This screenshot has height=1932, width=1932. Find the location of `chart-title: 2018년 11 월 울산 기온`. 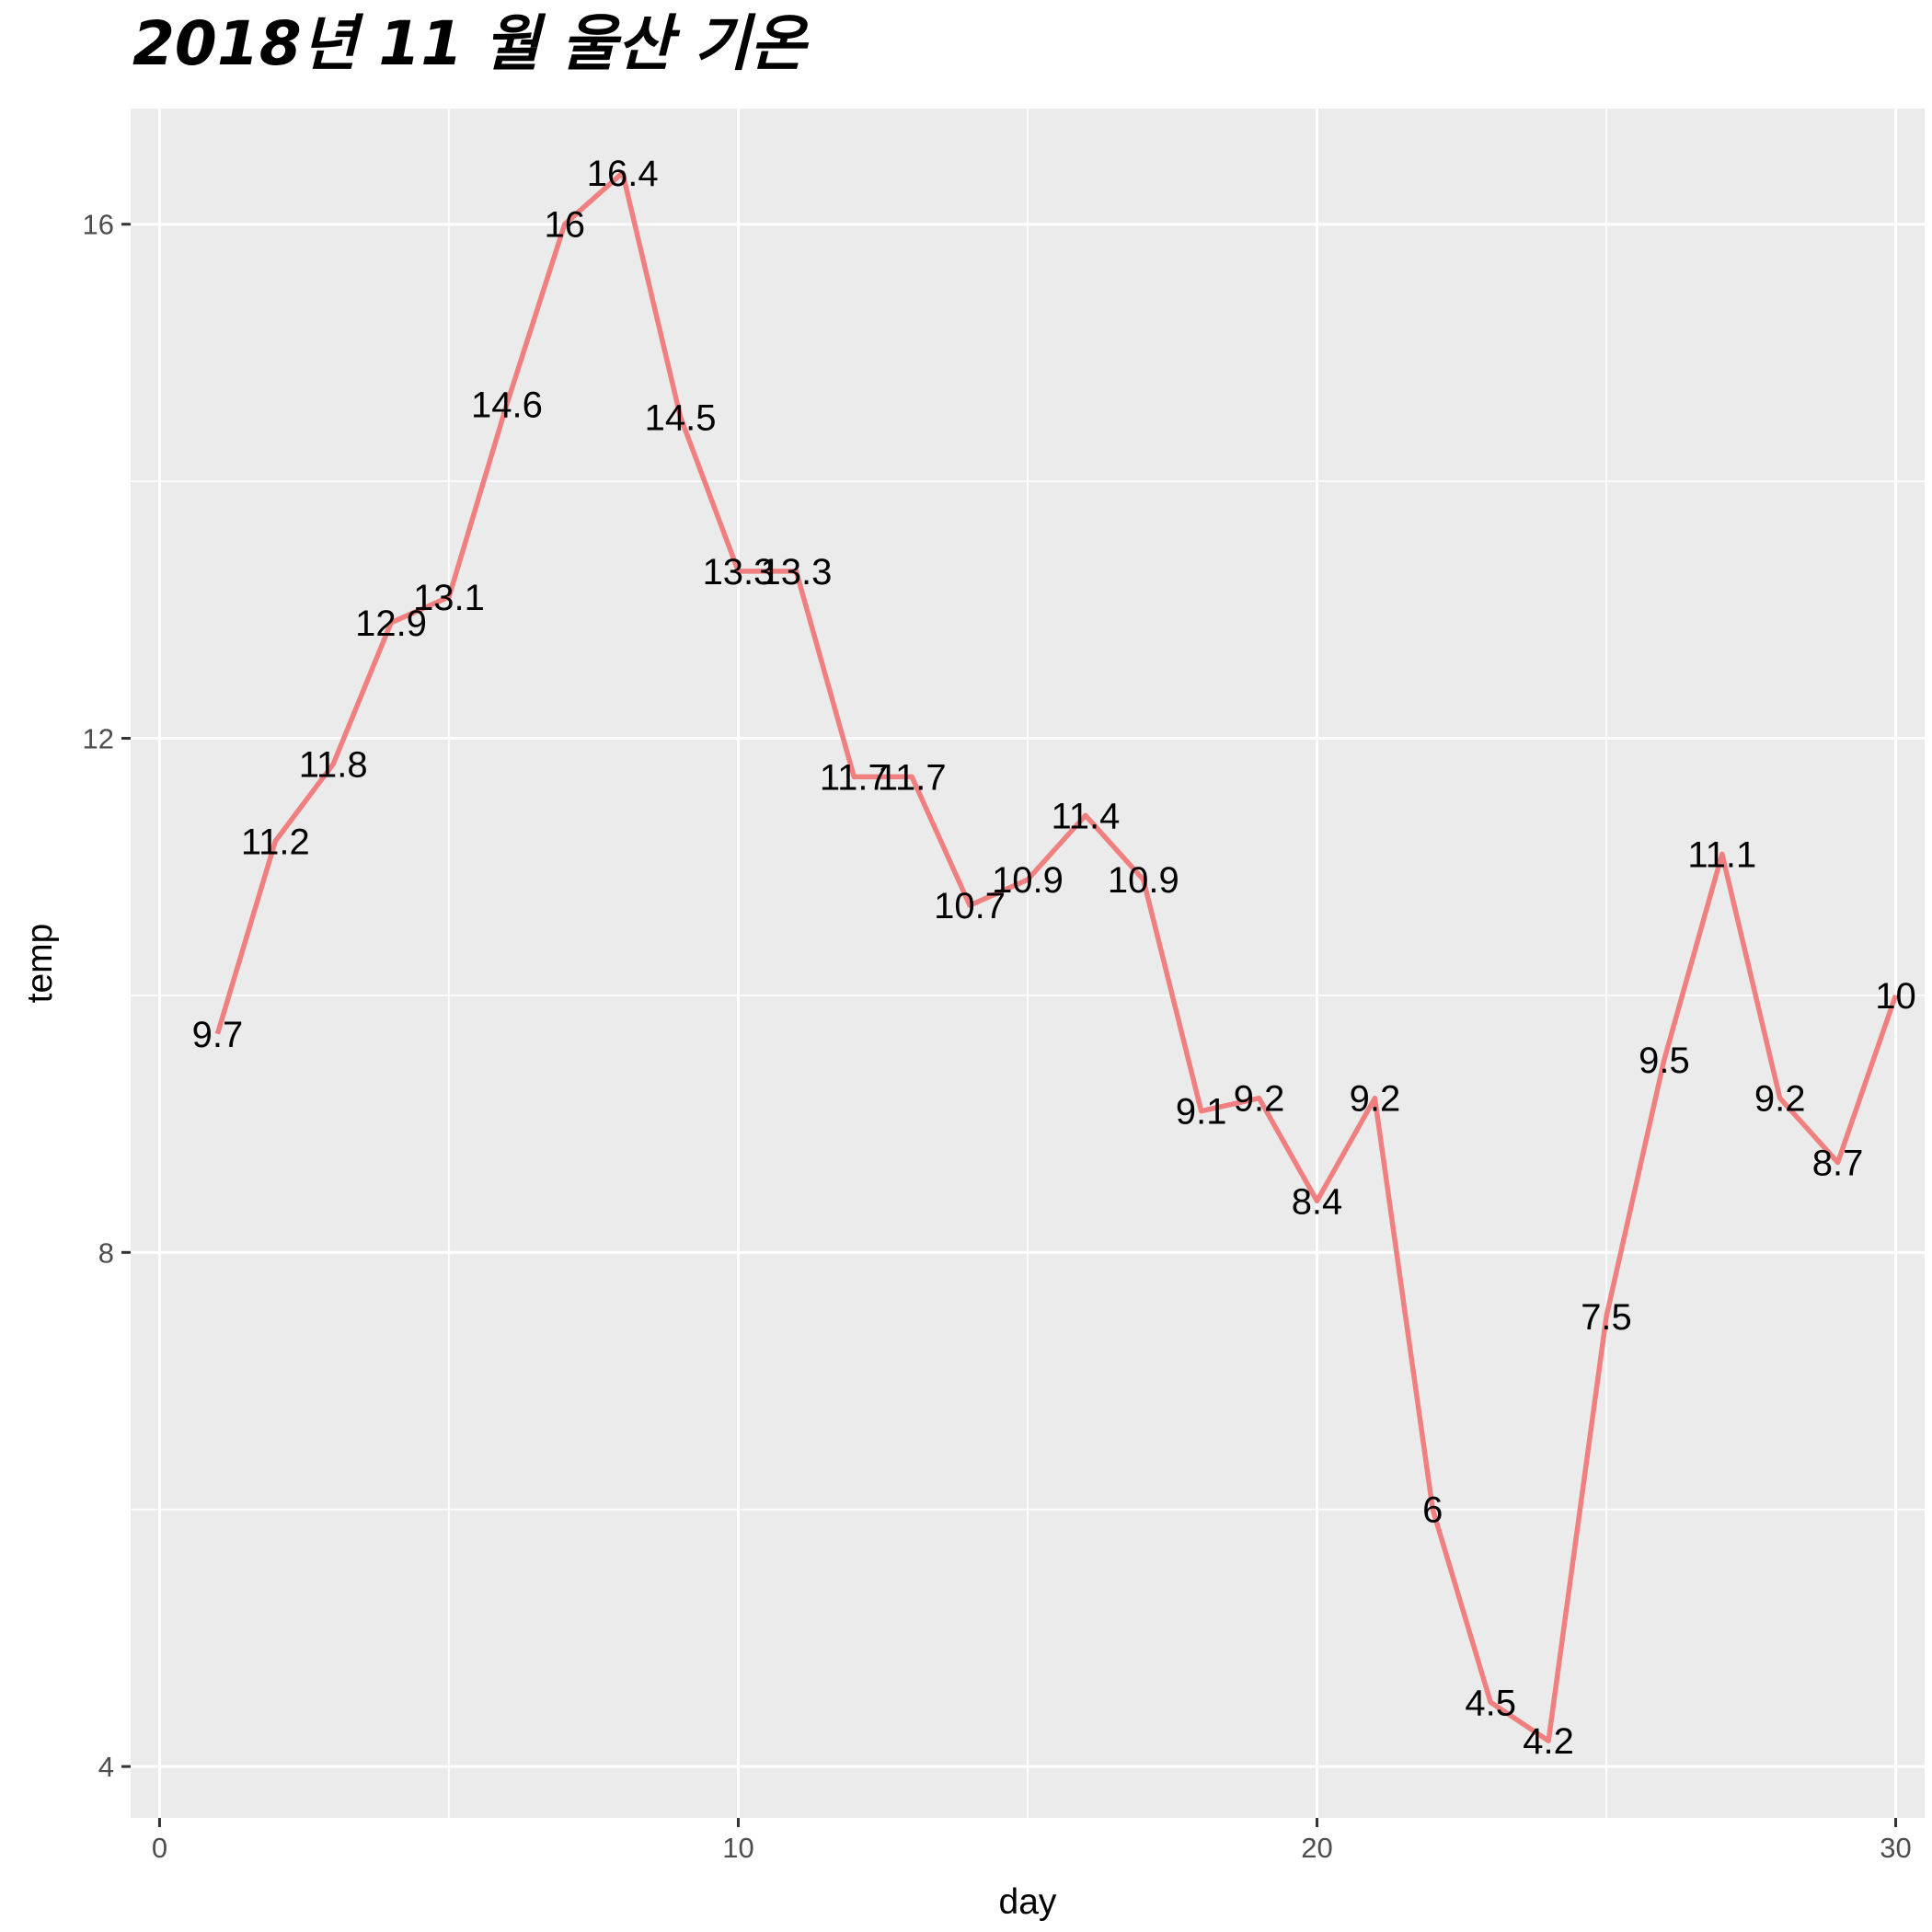

chart-title: 2018년 11 월 울산 기온 is located at coordinates (471, 43).